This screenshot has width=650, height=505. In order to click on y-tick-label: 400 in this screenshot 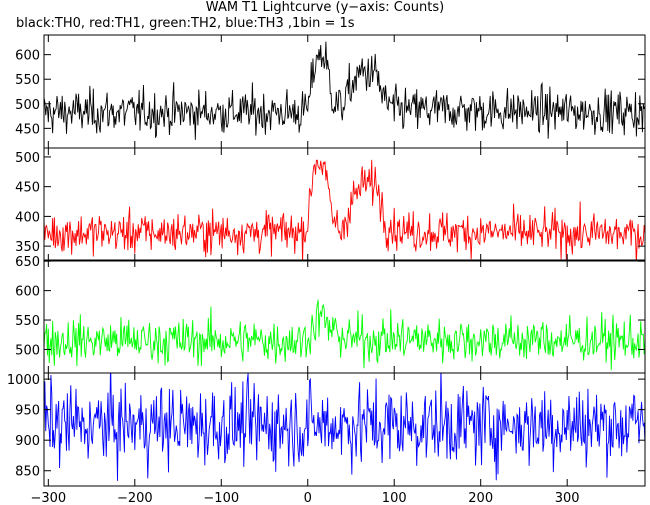, I will do `click(27, 217)`.